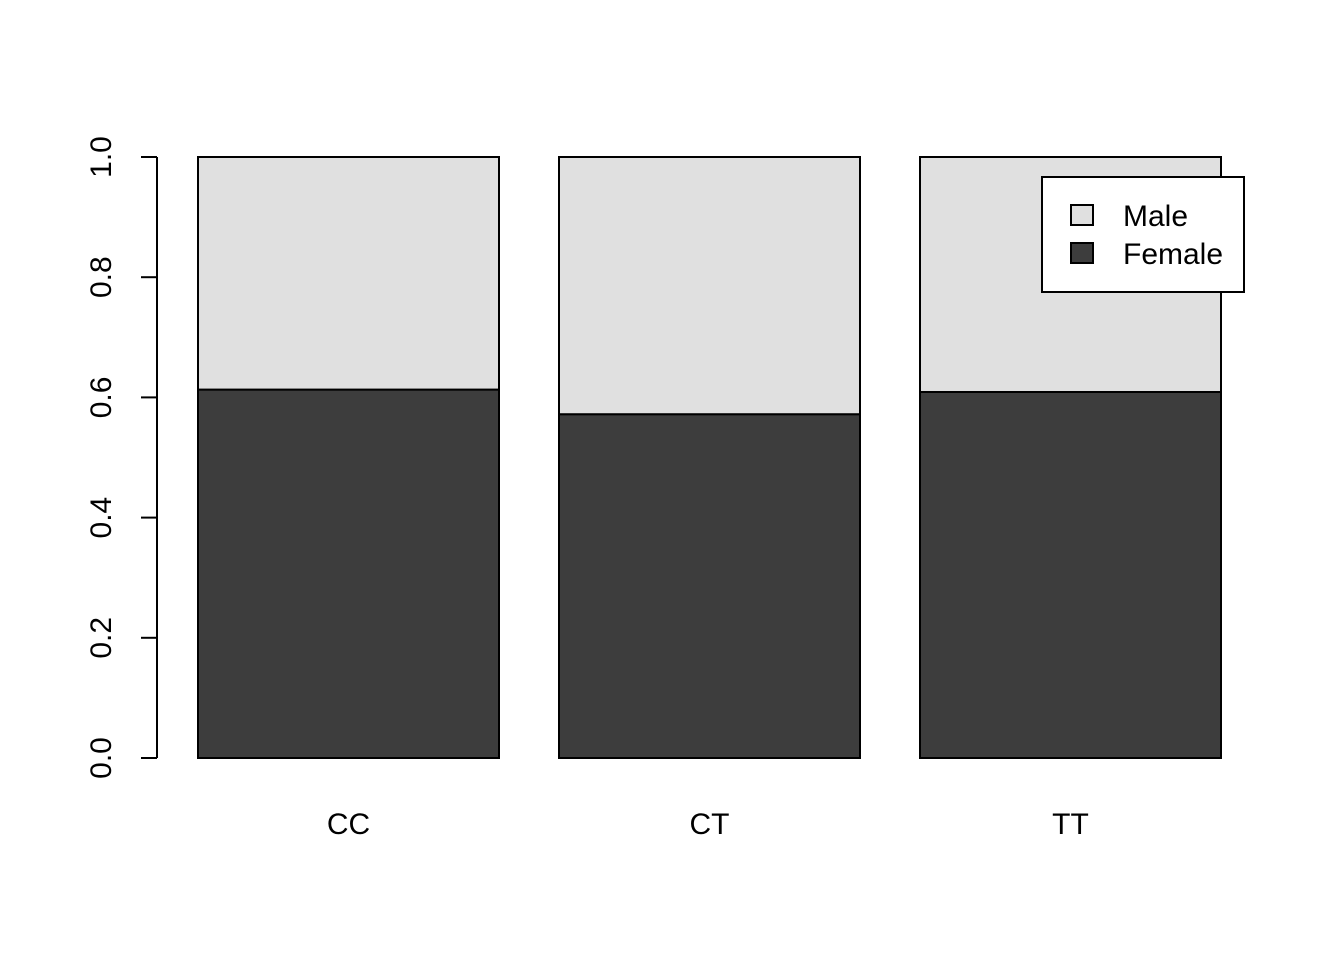 This screenshot has width=1344, height=960. I want to click on x-category-label: CT, so click(710, 824).